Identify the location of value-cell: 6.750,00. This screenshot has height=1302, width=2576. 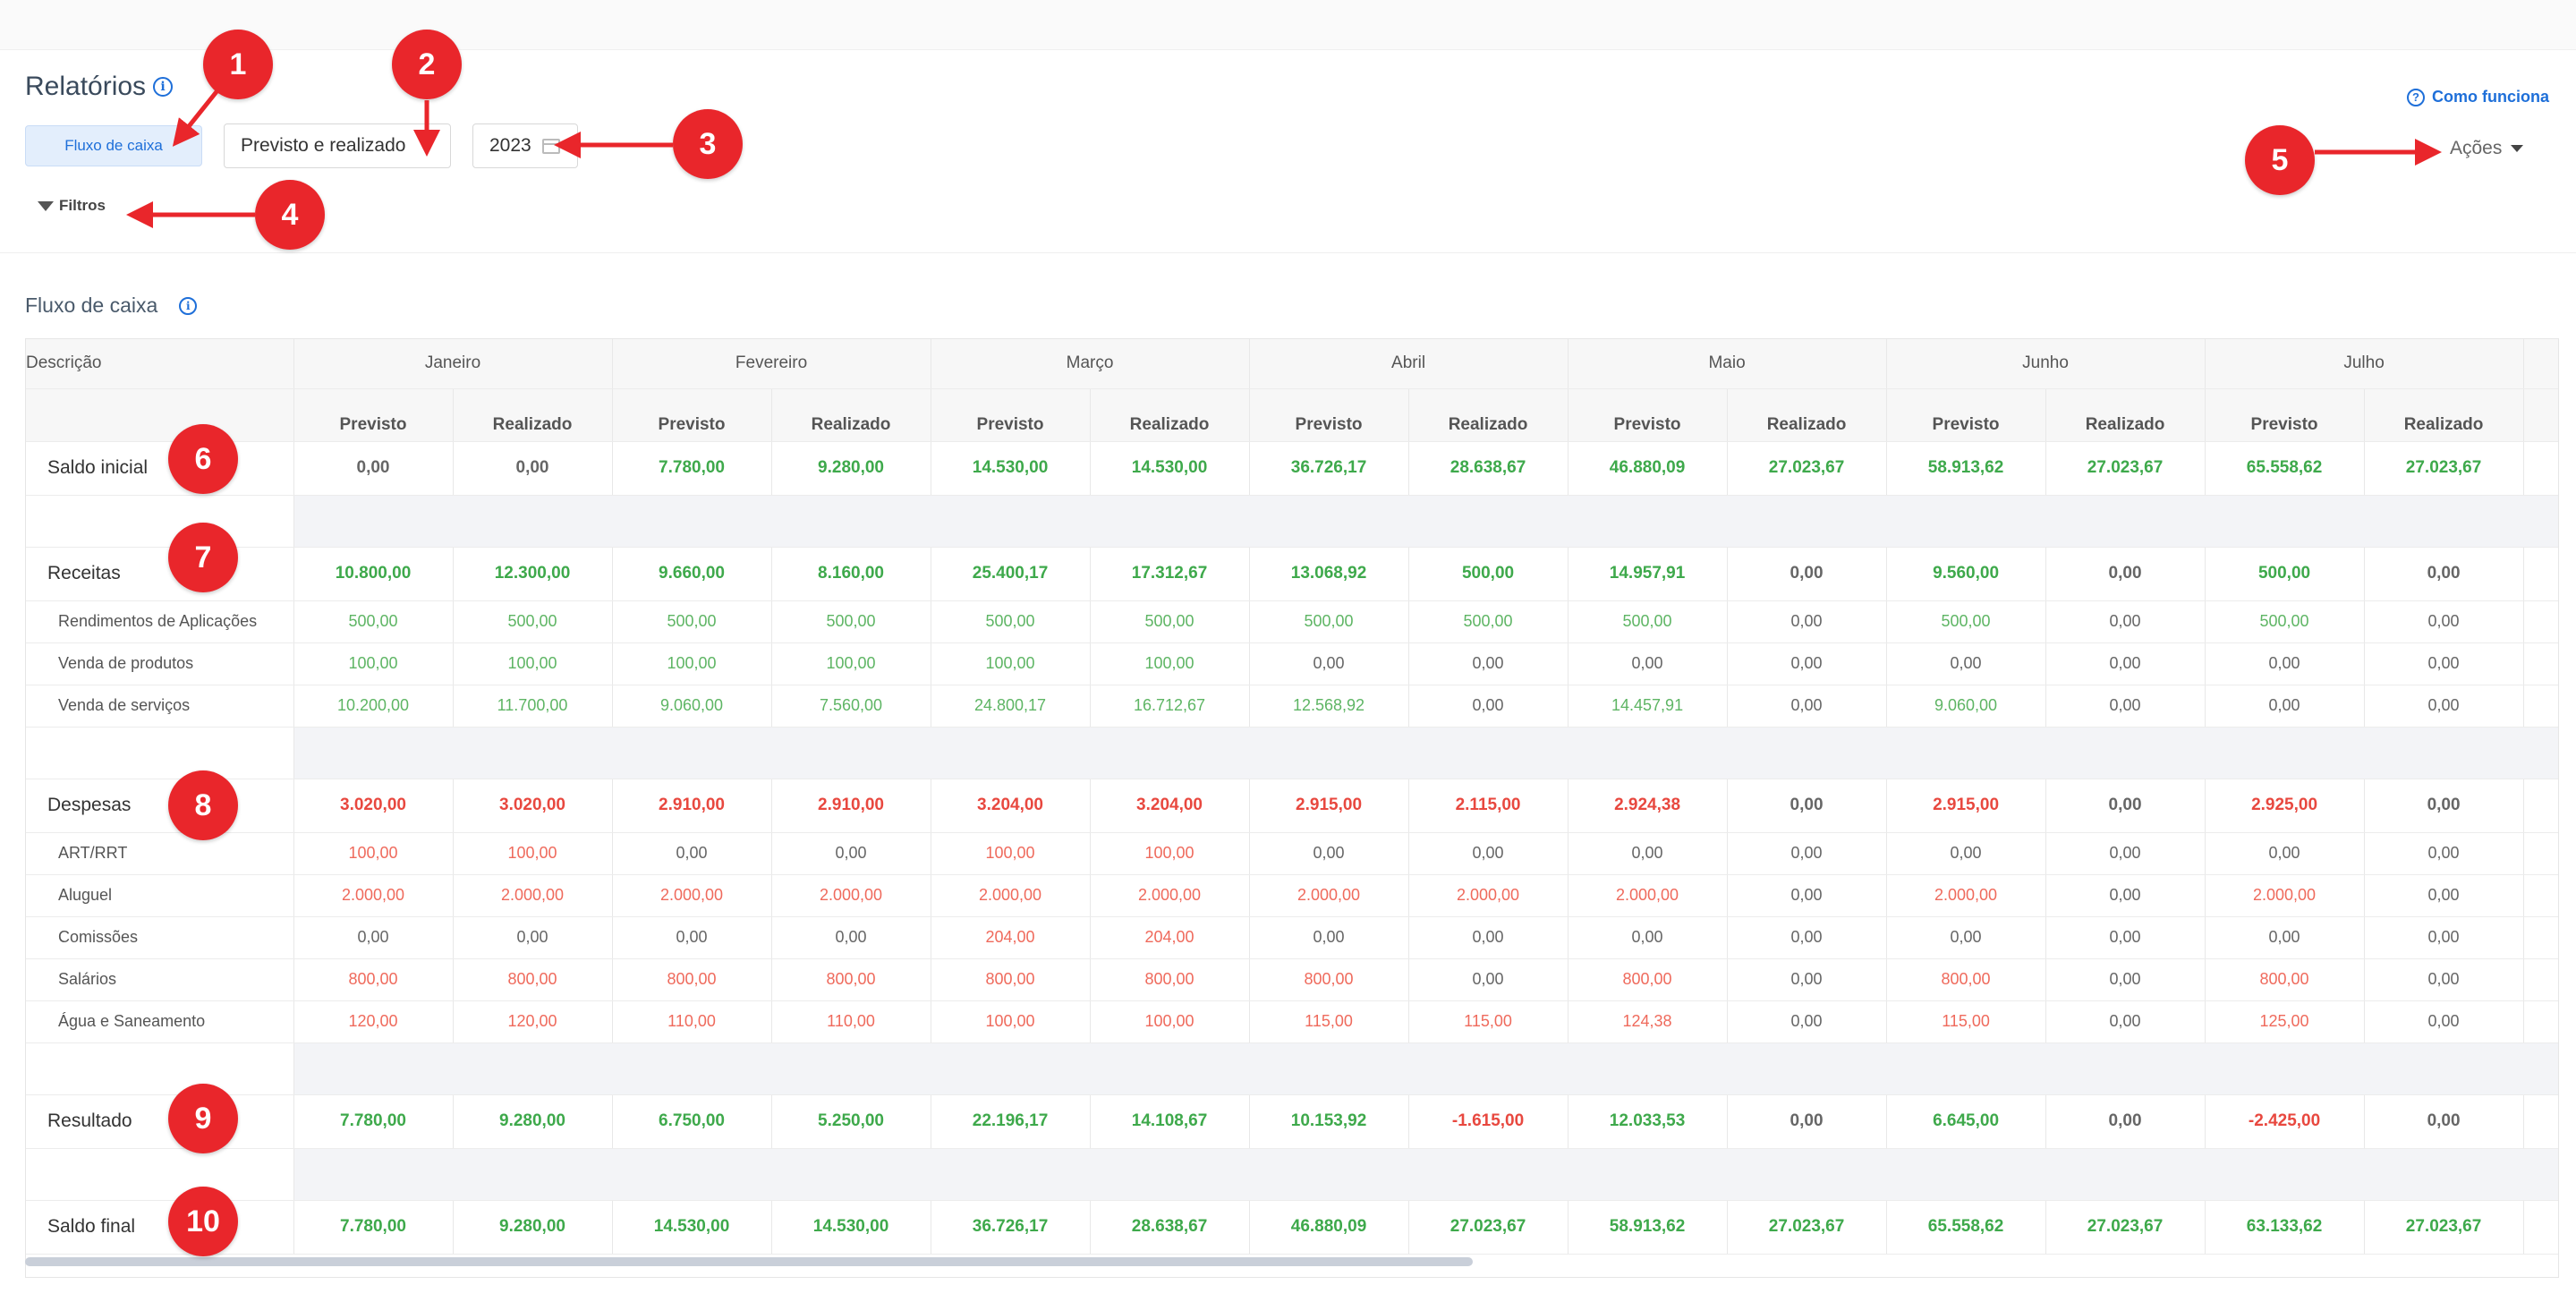
(692, 1121).